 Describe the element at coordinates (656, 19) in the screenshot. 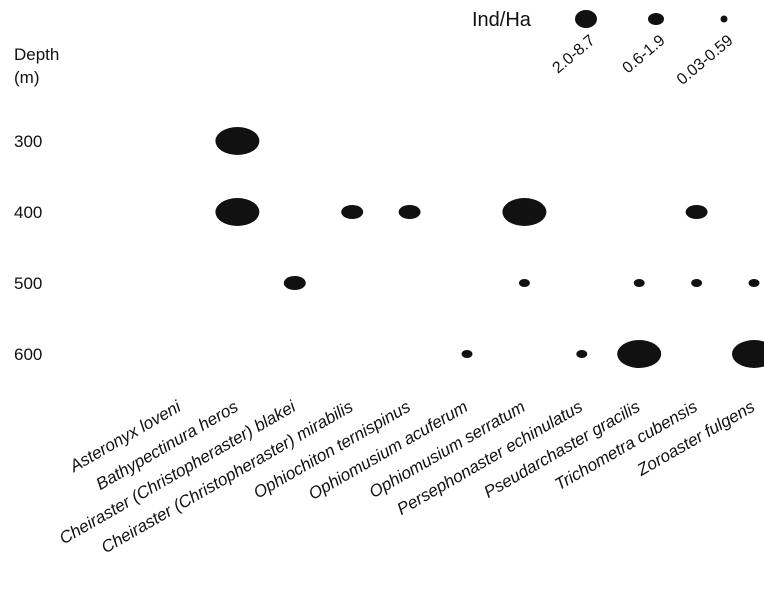

I see `legend-symbol-medium` at that location.